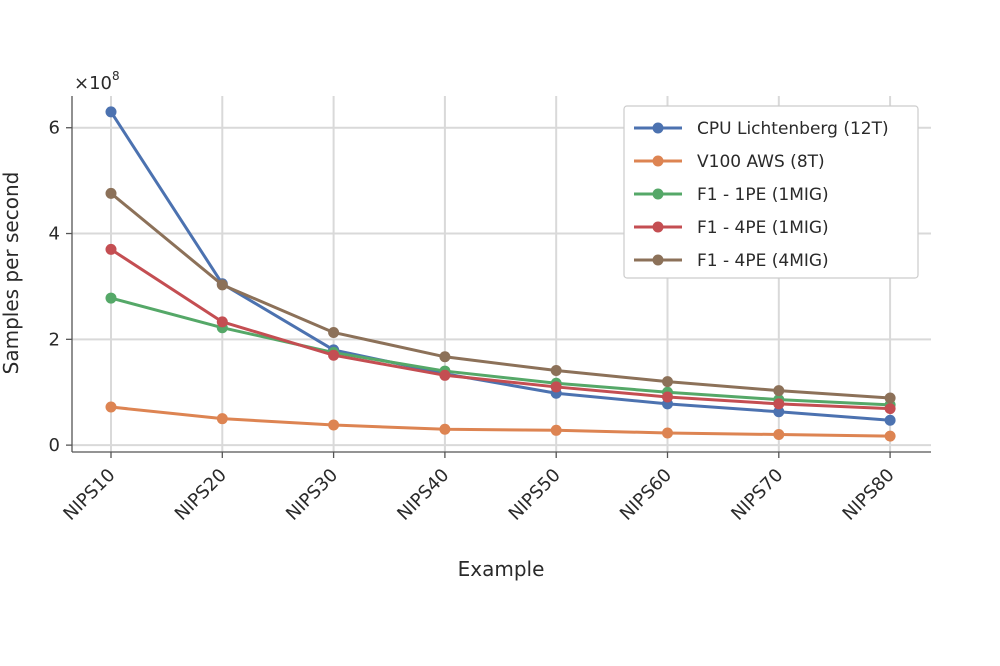 The width and height of the screenshot is (1000, 666). I want to click on legend-item: CPU Lichtenberg (12T), so click(761, 129).